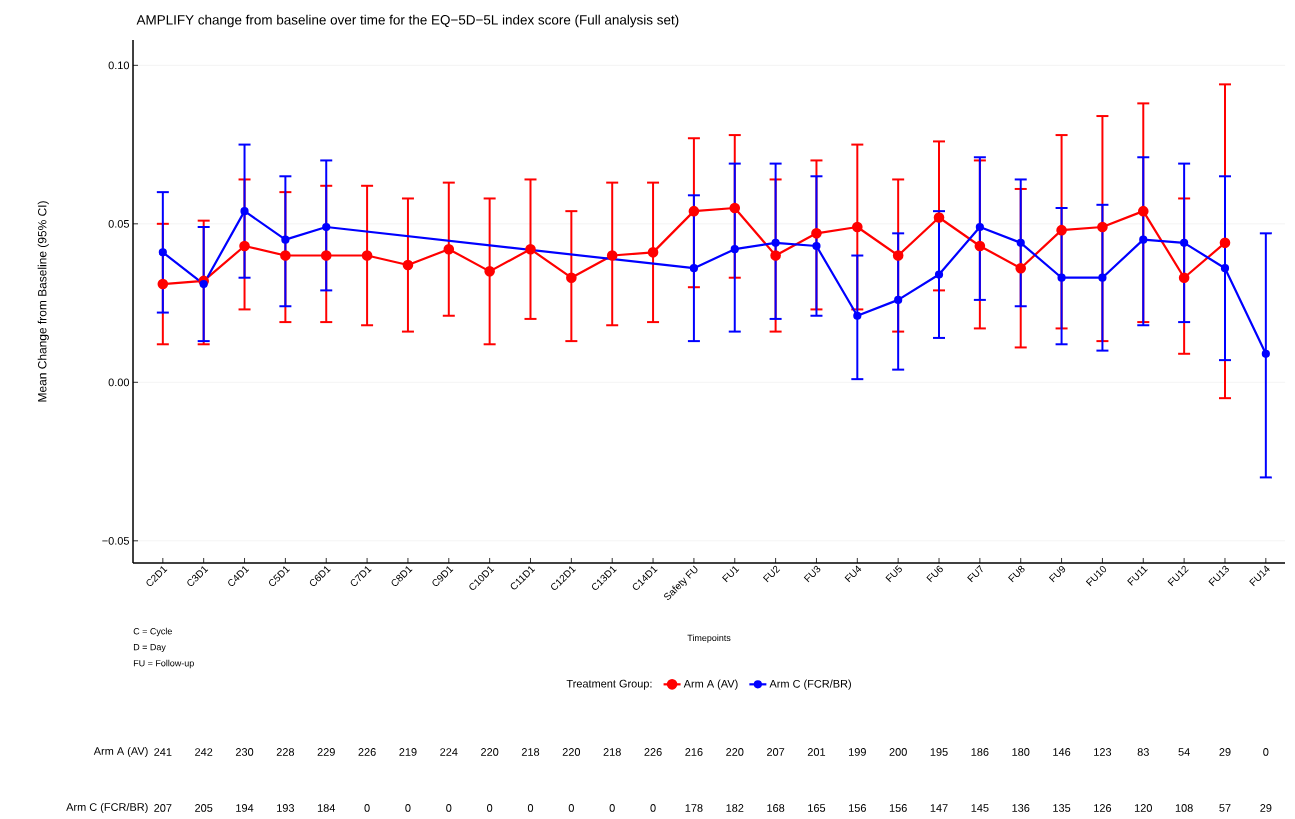  What do you see at coordinates (408, 752) in the screenshot?
I see `text: 219` at bounding box center [408, 752].